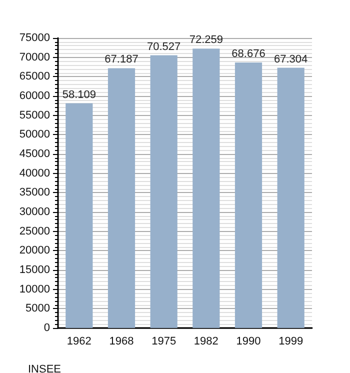 The height and width of the screenshot is (373, 350). I want to click on data-label: 67.304, so click(291, 59).